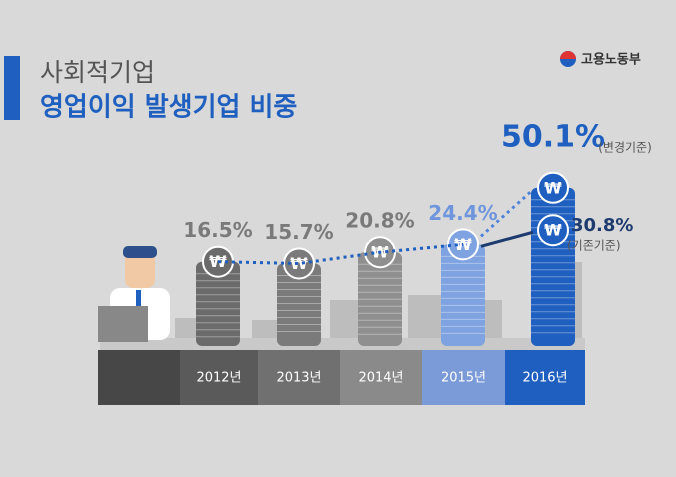  What do you see at coordinates (379, 221) in the screenshot?
I see `value-label: 20.8%` at bounding box center [379, 221].